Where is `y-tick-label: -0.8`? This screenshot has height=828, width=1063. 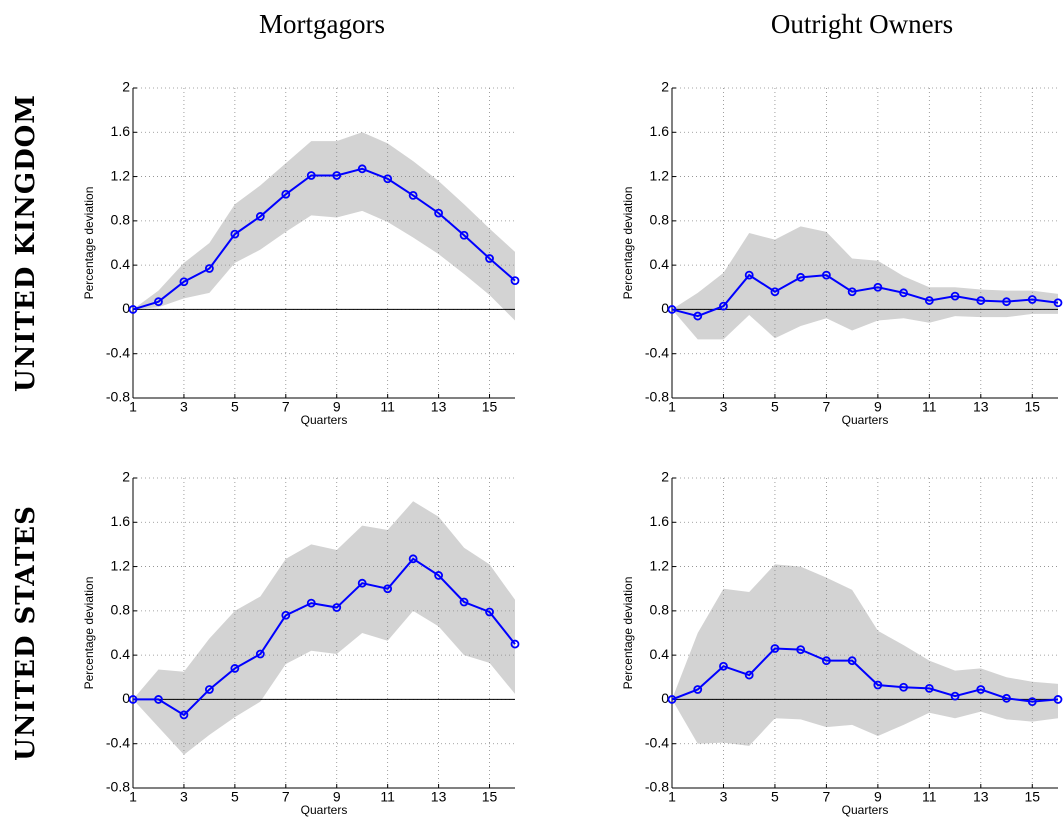 y-tick-label: -0.8 is located at coordinates (657, 397).